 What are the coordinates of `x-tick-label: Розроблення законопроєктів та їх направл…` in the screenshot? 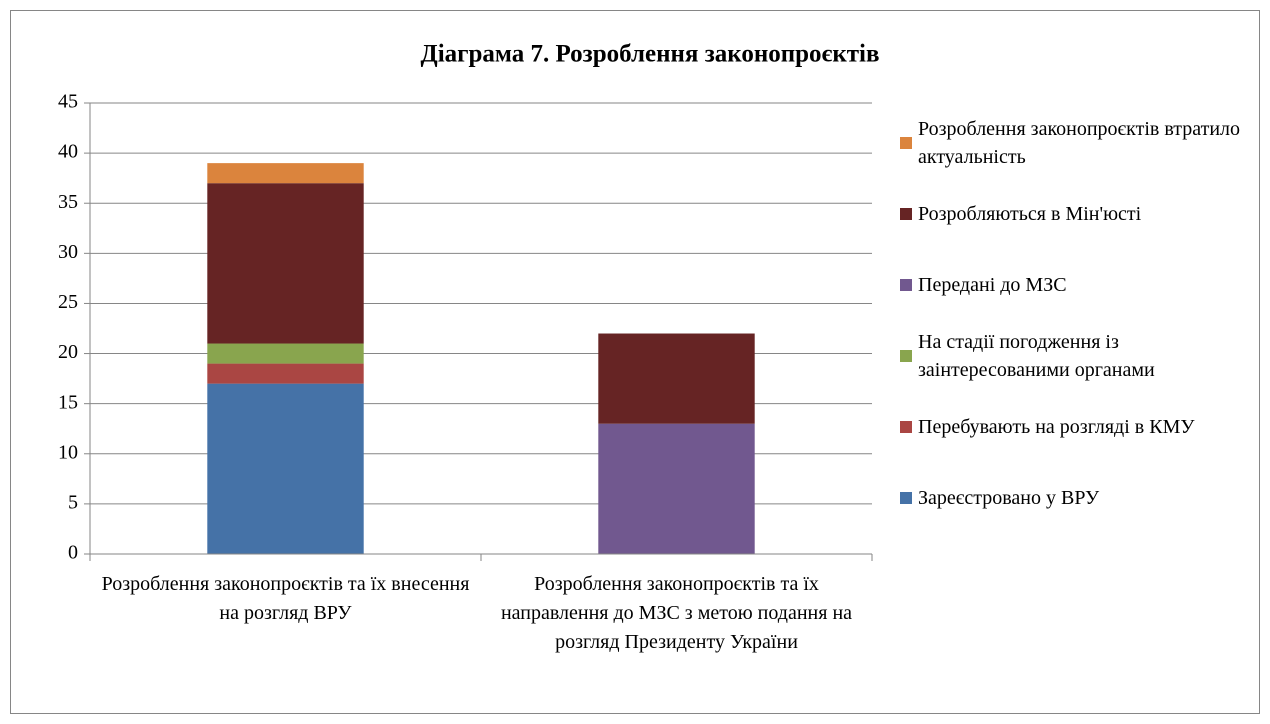 It's located at (676, 613).